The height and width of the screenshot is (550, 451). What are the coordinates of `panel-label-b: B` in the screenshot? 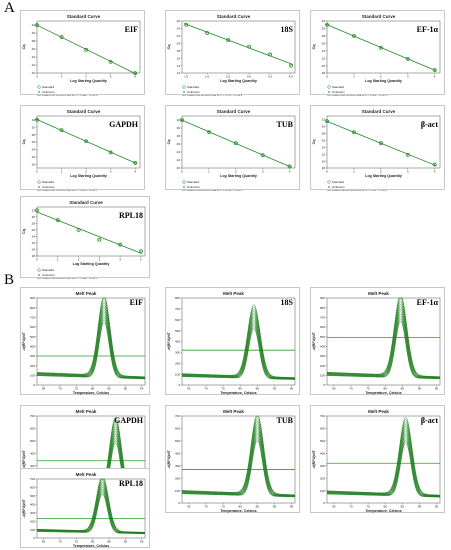 It's located at (9, 280).